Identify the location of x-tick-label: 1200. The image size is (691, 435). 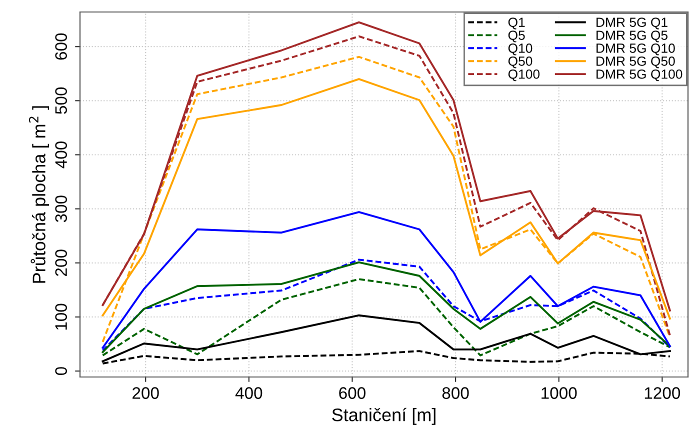
(662, 393).